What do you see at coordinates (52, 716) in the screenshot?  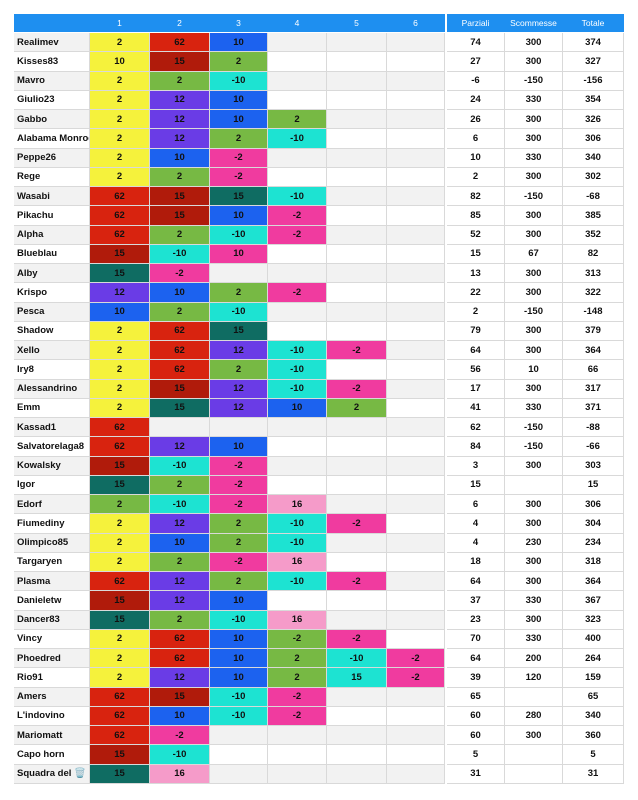 I see `player-name: L'indovino` at bounding box center [52, 716].